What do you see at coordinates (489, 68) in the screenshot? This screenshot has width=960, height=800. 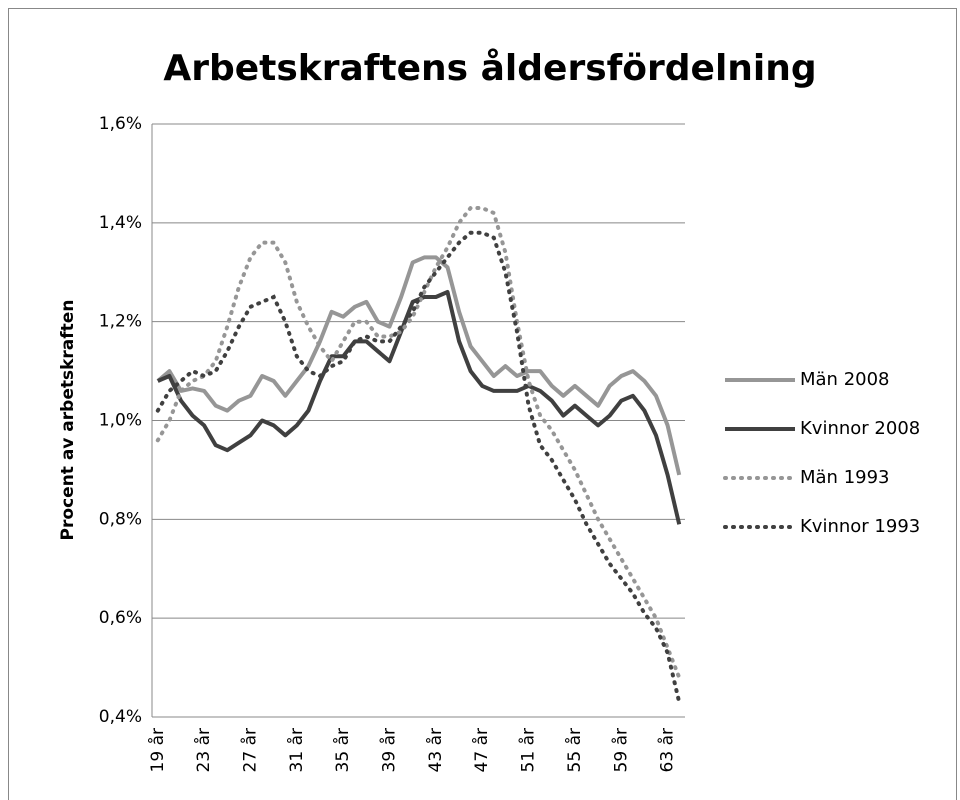 I see `chart-title: Arbetskraftens åldersfördelning` at bounding box center [489, 68].